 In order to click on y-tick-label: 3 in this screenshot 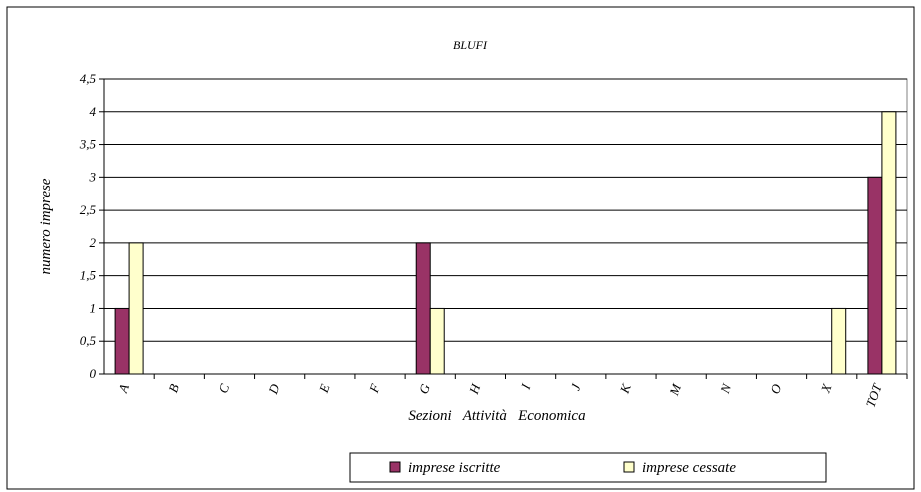, I will do `click(93, 176)`.